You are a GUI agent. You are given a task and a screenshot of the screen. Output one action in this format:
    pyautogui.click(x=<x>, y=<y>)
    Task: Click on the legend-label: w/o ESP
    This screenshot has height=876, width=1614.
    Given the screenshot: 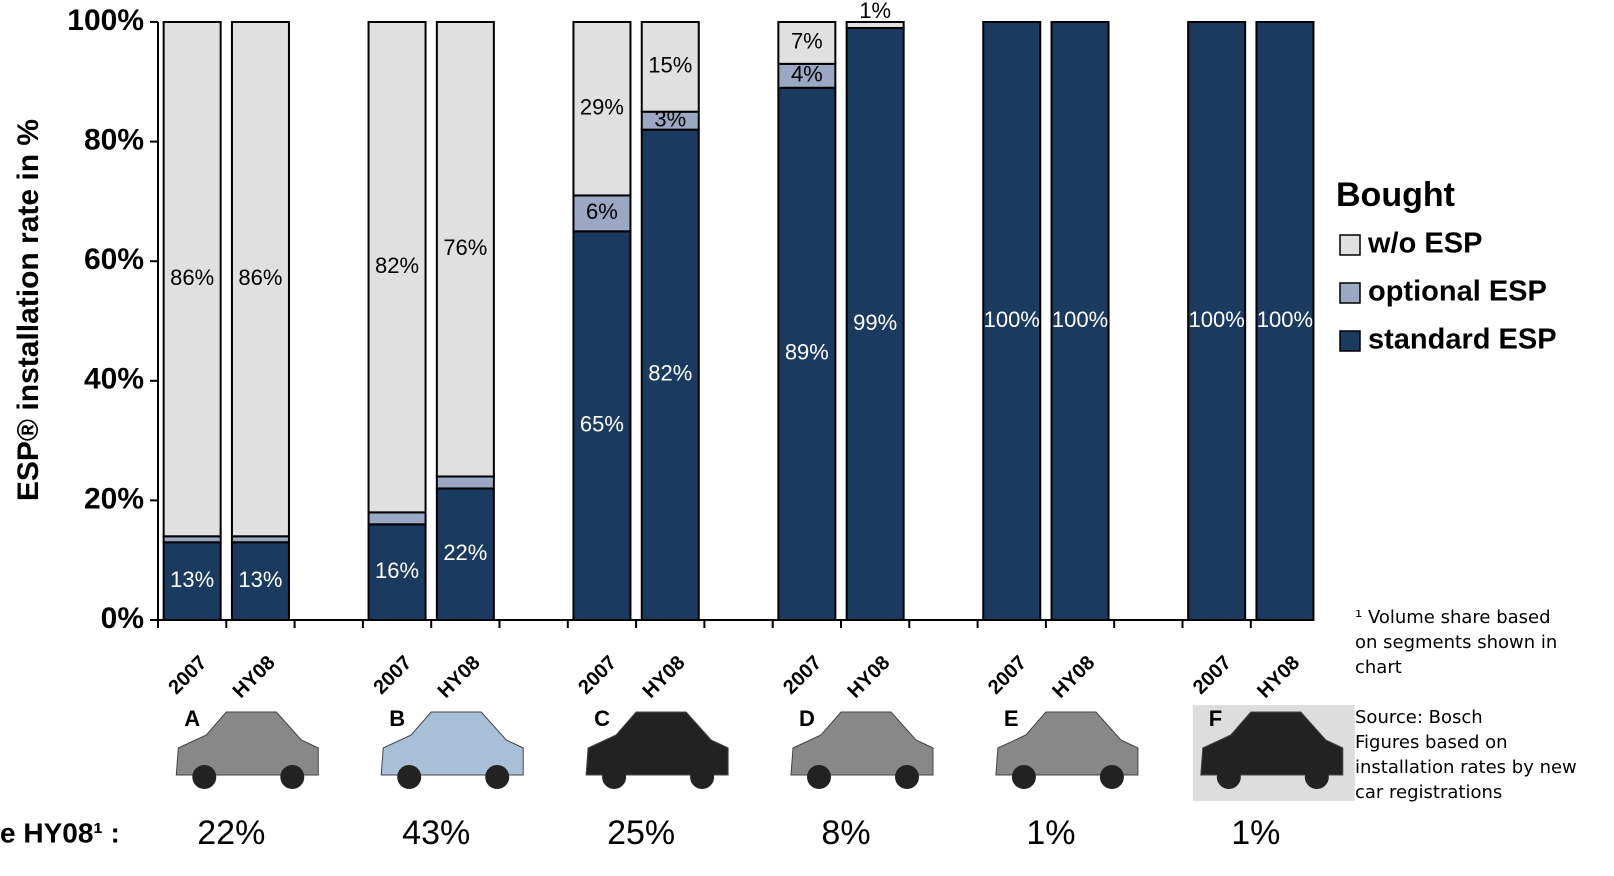 What is the action you would take?
    pyautogui.click(x=1424, y=244)
    